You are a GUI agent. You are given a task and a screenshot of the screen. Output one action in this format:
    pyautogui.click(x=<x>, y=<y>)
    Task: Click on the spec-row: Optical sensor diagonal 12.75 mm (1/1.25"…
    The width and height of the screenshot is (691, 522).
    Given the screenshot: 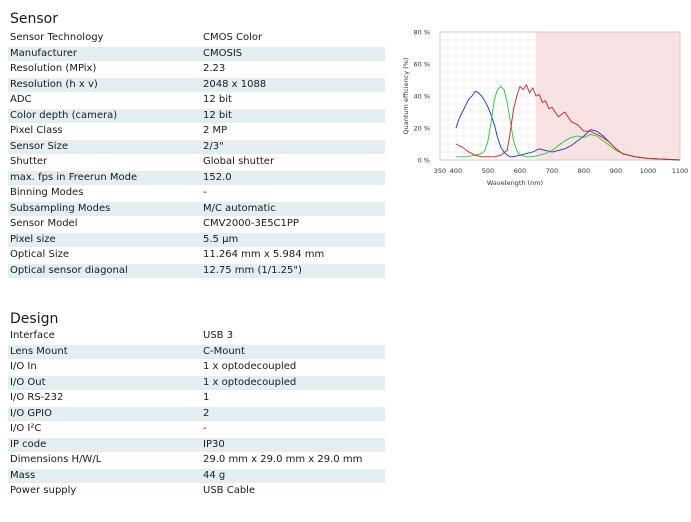 What is the action you would take?
    pyautogui.click(x=196, y=271)
    